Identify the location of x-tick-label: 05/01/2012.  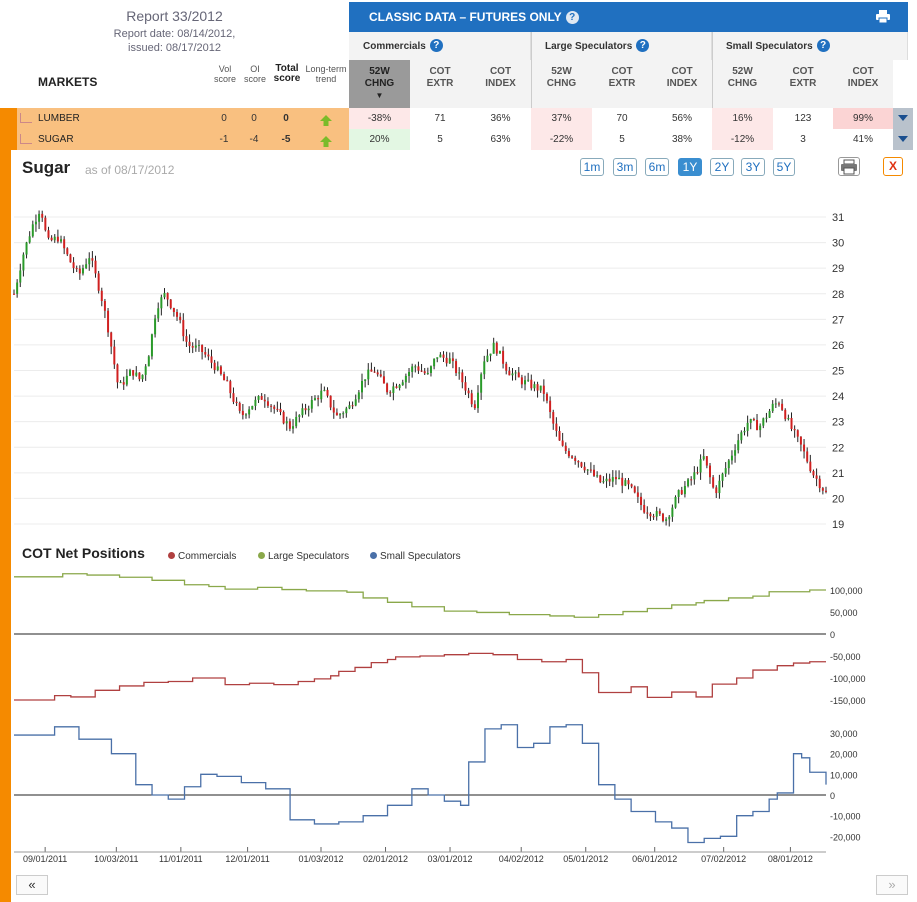
(585, 859).